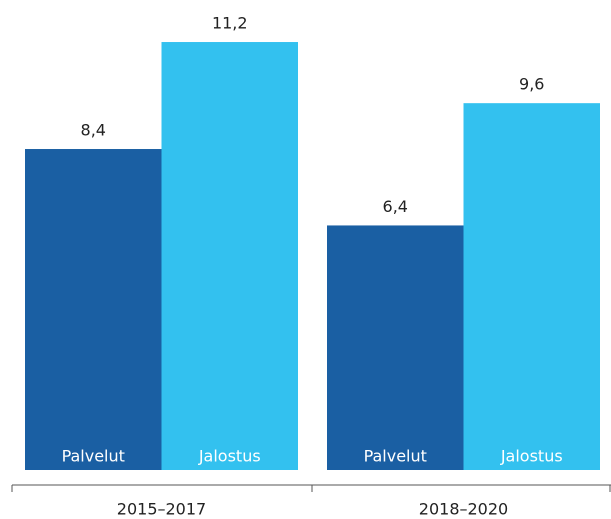 This screenshot has width=611, height=519. I want to click on x-tick-label: 2018–2020, so click(463, 509).